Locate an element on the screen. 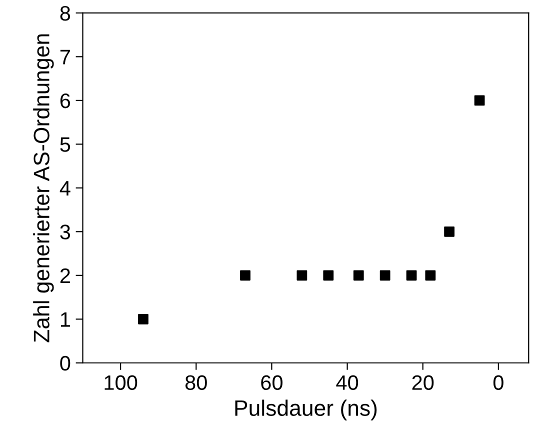  y-tick-label: 0 is located at coordinates (65, 363).